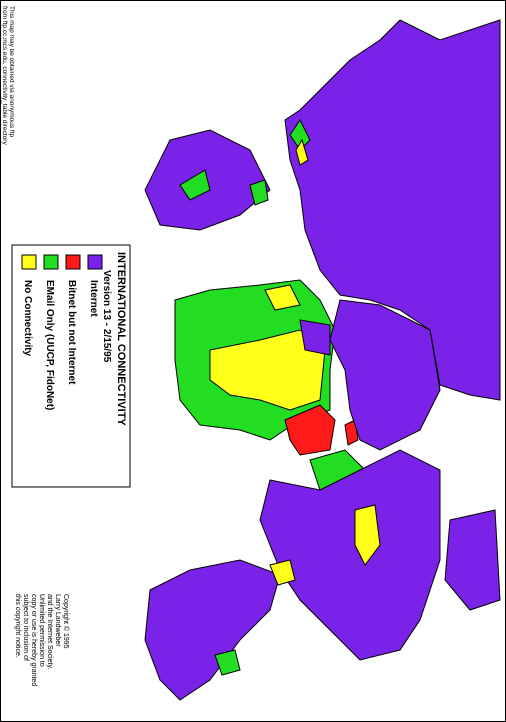 This screenshot has width=506, height=722. I want to click on legend-label: Internet, so click(93, 298).